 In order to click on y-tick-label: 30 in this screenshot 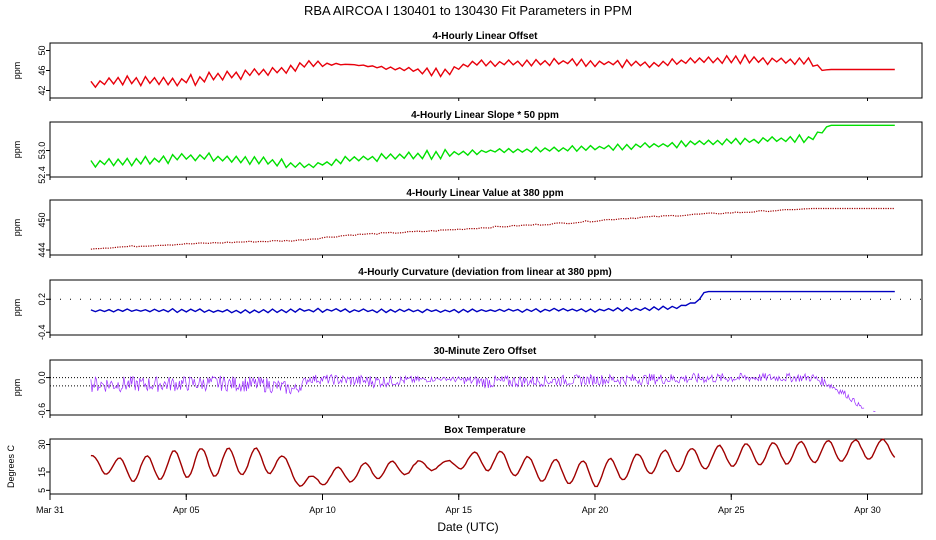, I will do `click(42, 444)`.